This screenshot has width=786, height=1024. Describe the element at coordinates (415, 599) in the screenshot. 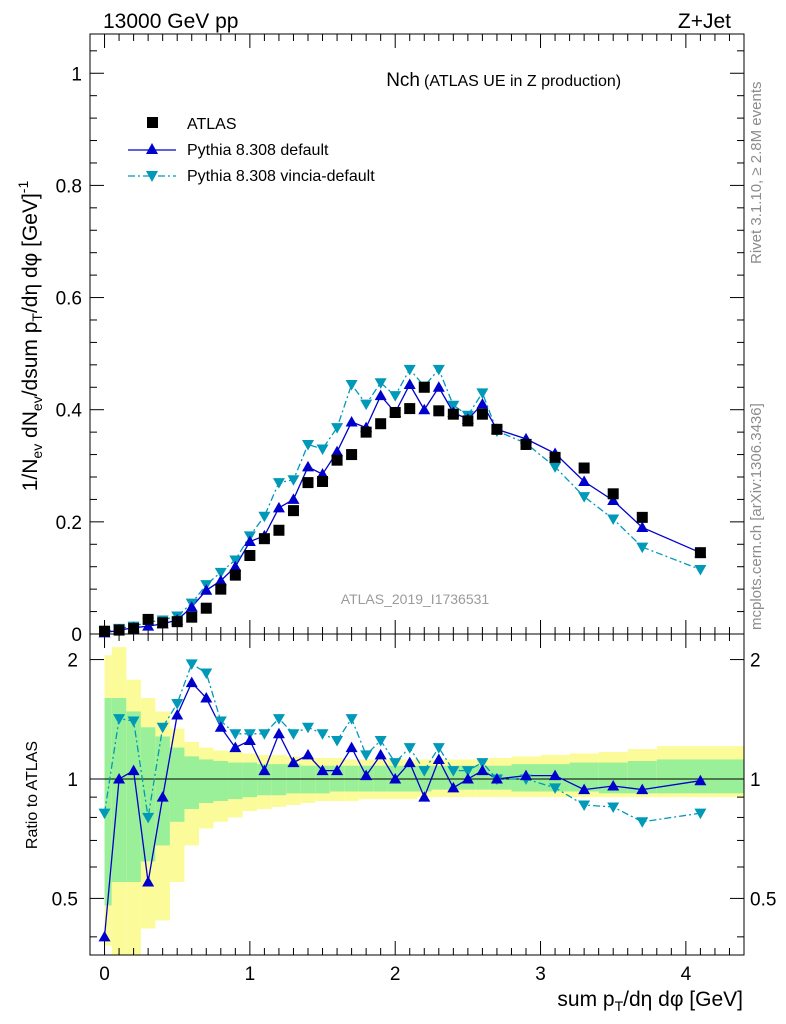

I see `analysis-watermark: ATLAS_2019_I1736531` at that location.